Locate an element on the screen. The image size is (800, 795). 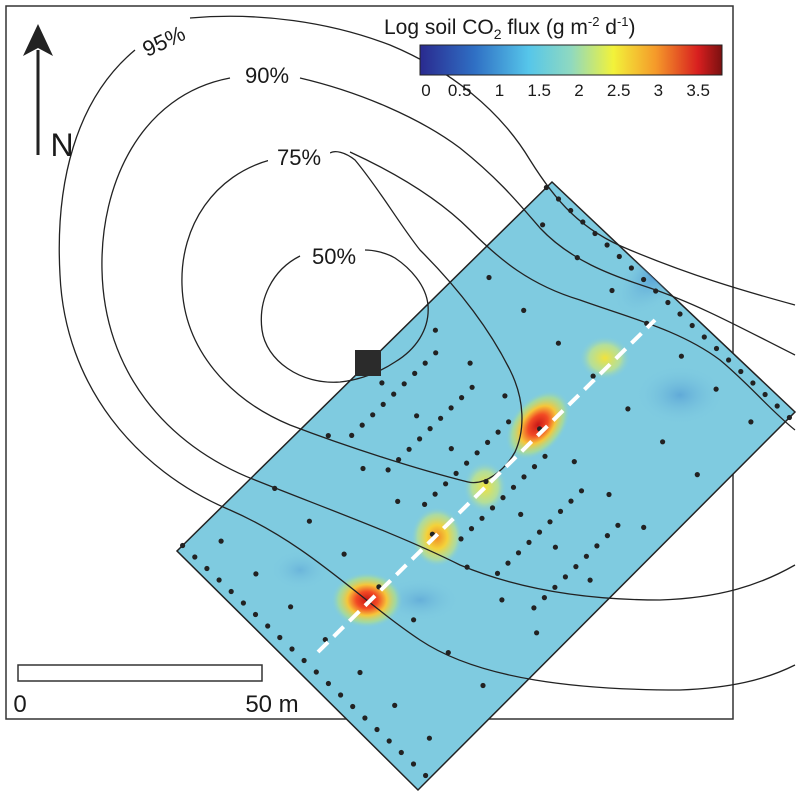
scale-label-50m: 50 m is located at coordinates (271, 704).